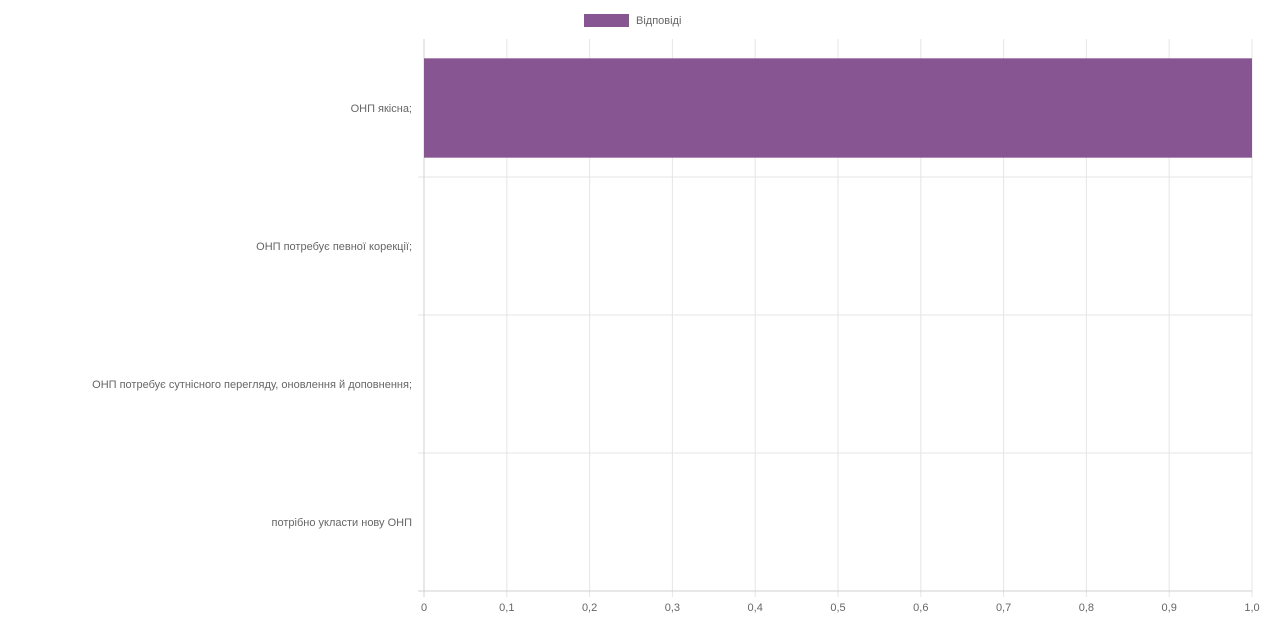 Image resolution: width=1263 pixels, height=617 pixels. I want to click on x-tick-label: 0,5, so click(837, 608).